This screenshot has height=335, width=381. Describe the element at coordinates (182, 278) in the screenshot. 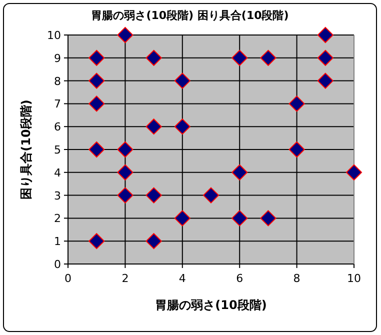

I see `x-tick-label: 4` at that location.